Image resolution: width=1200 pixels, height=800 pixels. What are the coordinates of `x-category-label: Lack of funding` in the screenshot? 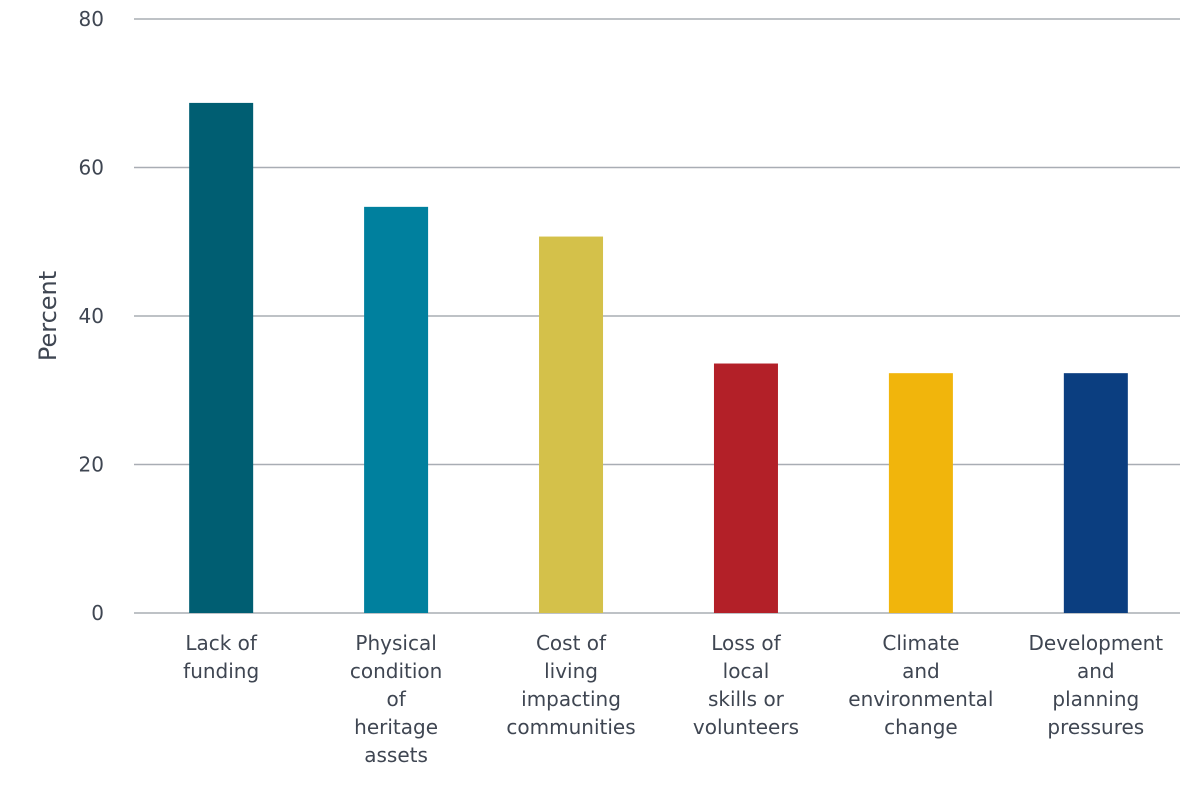 It's located at (221, 657).